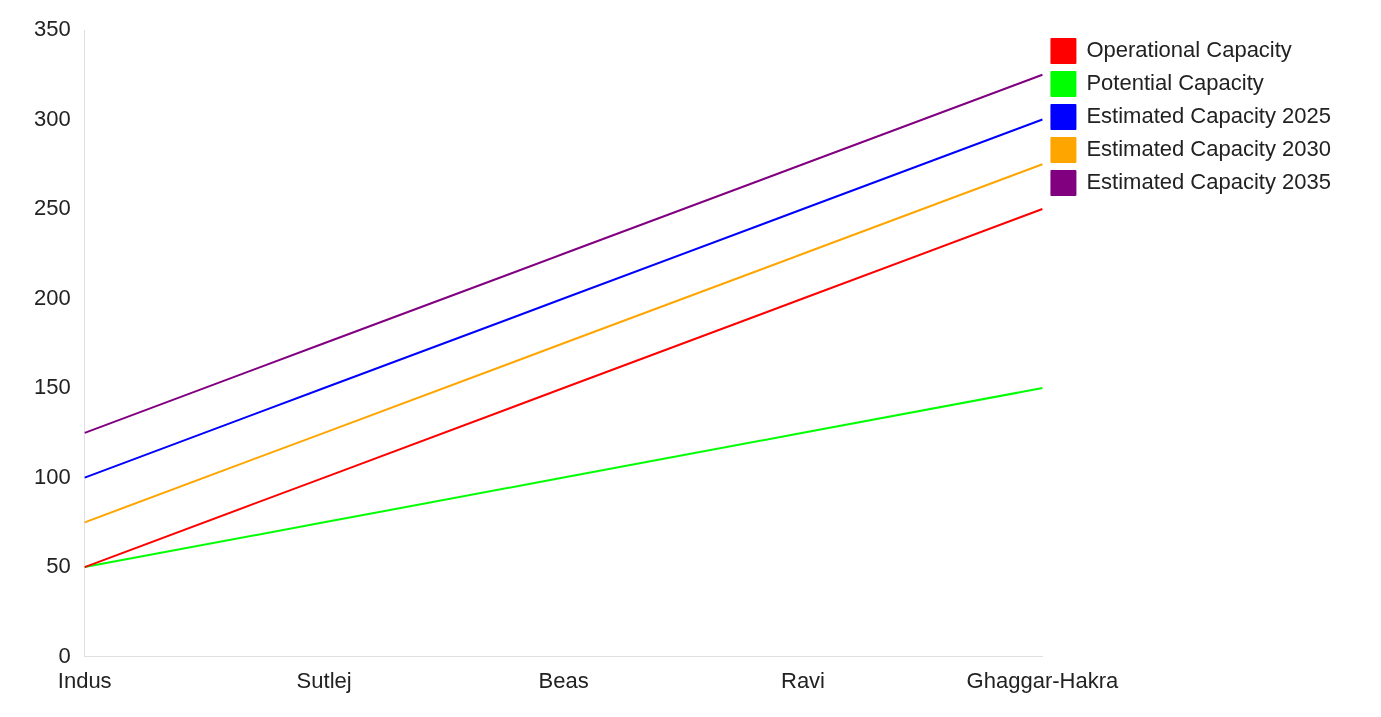 Image resolution: width=1381 pixels, height=717 pixels. What do you see at coordinates (84, 680) in the screenshot?
I see `x-tick-label: Indus` at bounding box center [84, 680].